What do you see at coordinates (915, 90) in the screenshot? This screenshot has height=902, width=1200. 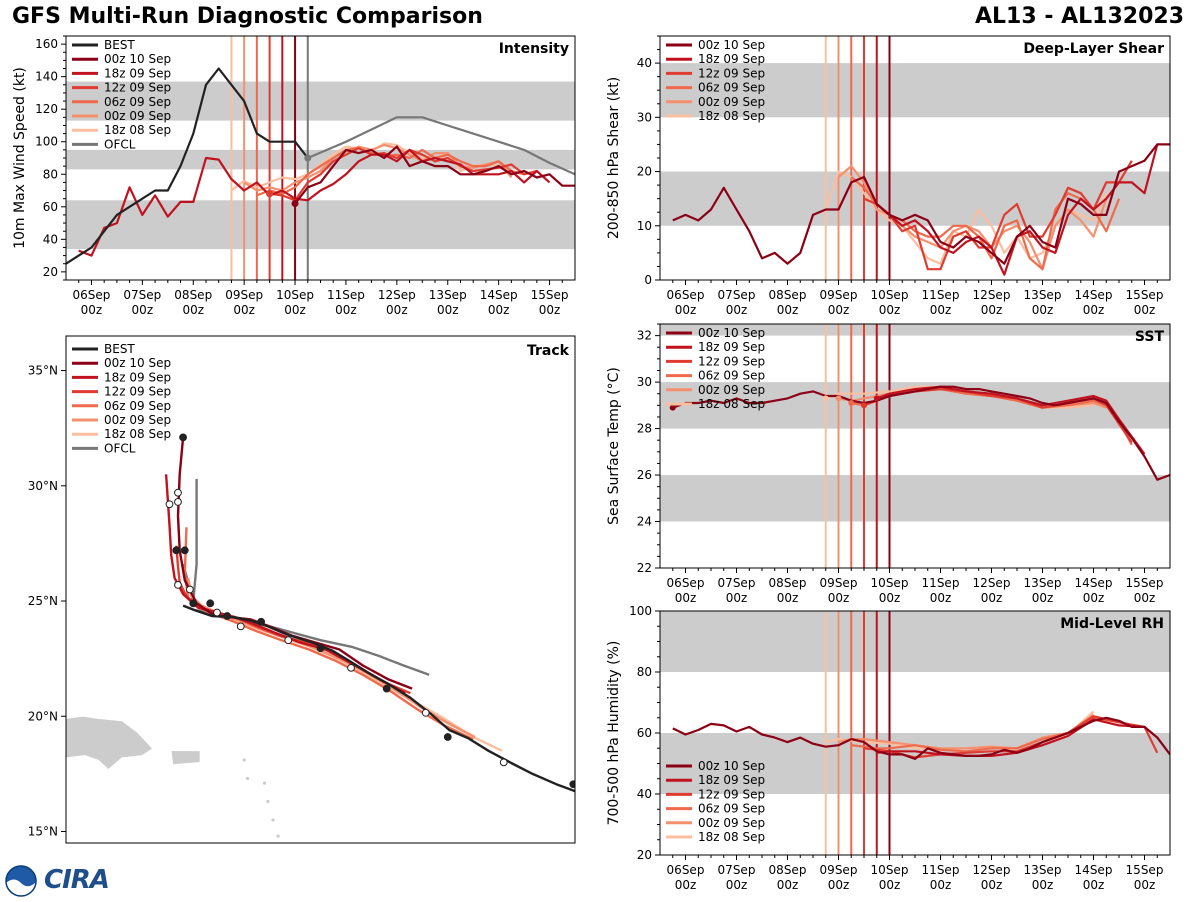 I see `shear-band` at bounding box center [915, 90].